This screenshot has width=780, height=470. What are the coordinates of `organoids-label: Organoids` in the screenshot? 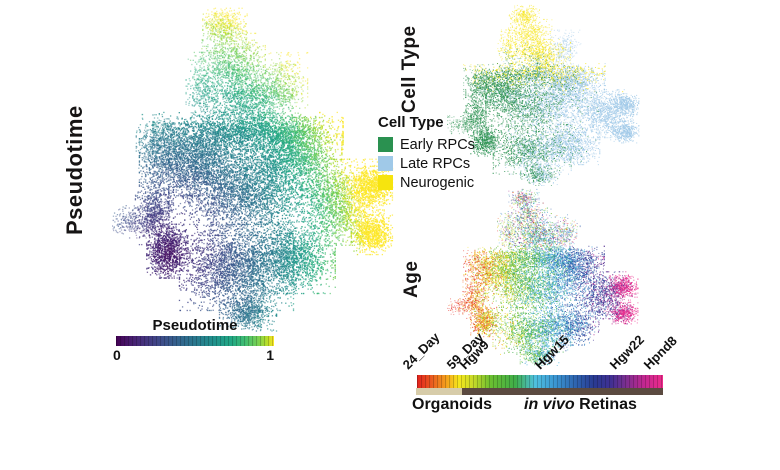 It's located at (452, 404).